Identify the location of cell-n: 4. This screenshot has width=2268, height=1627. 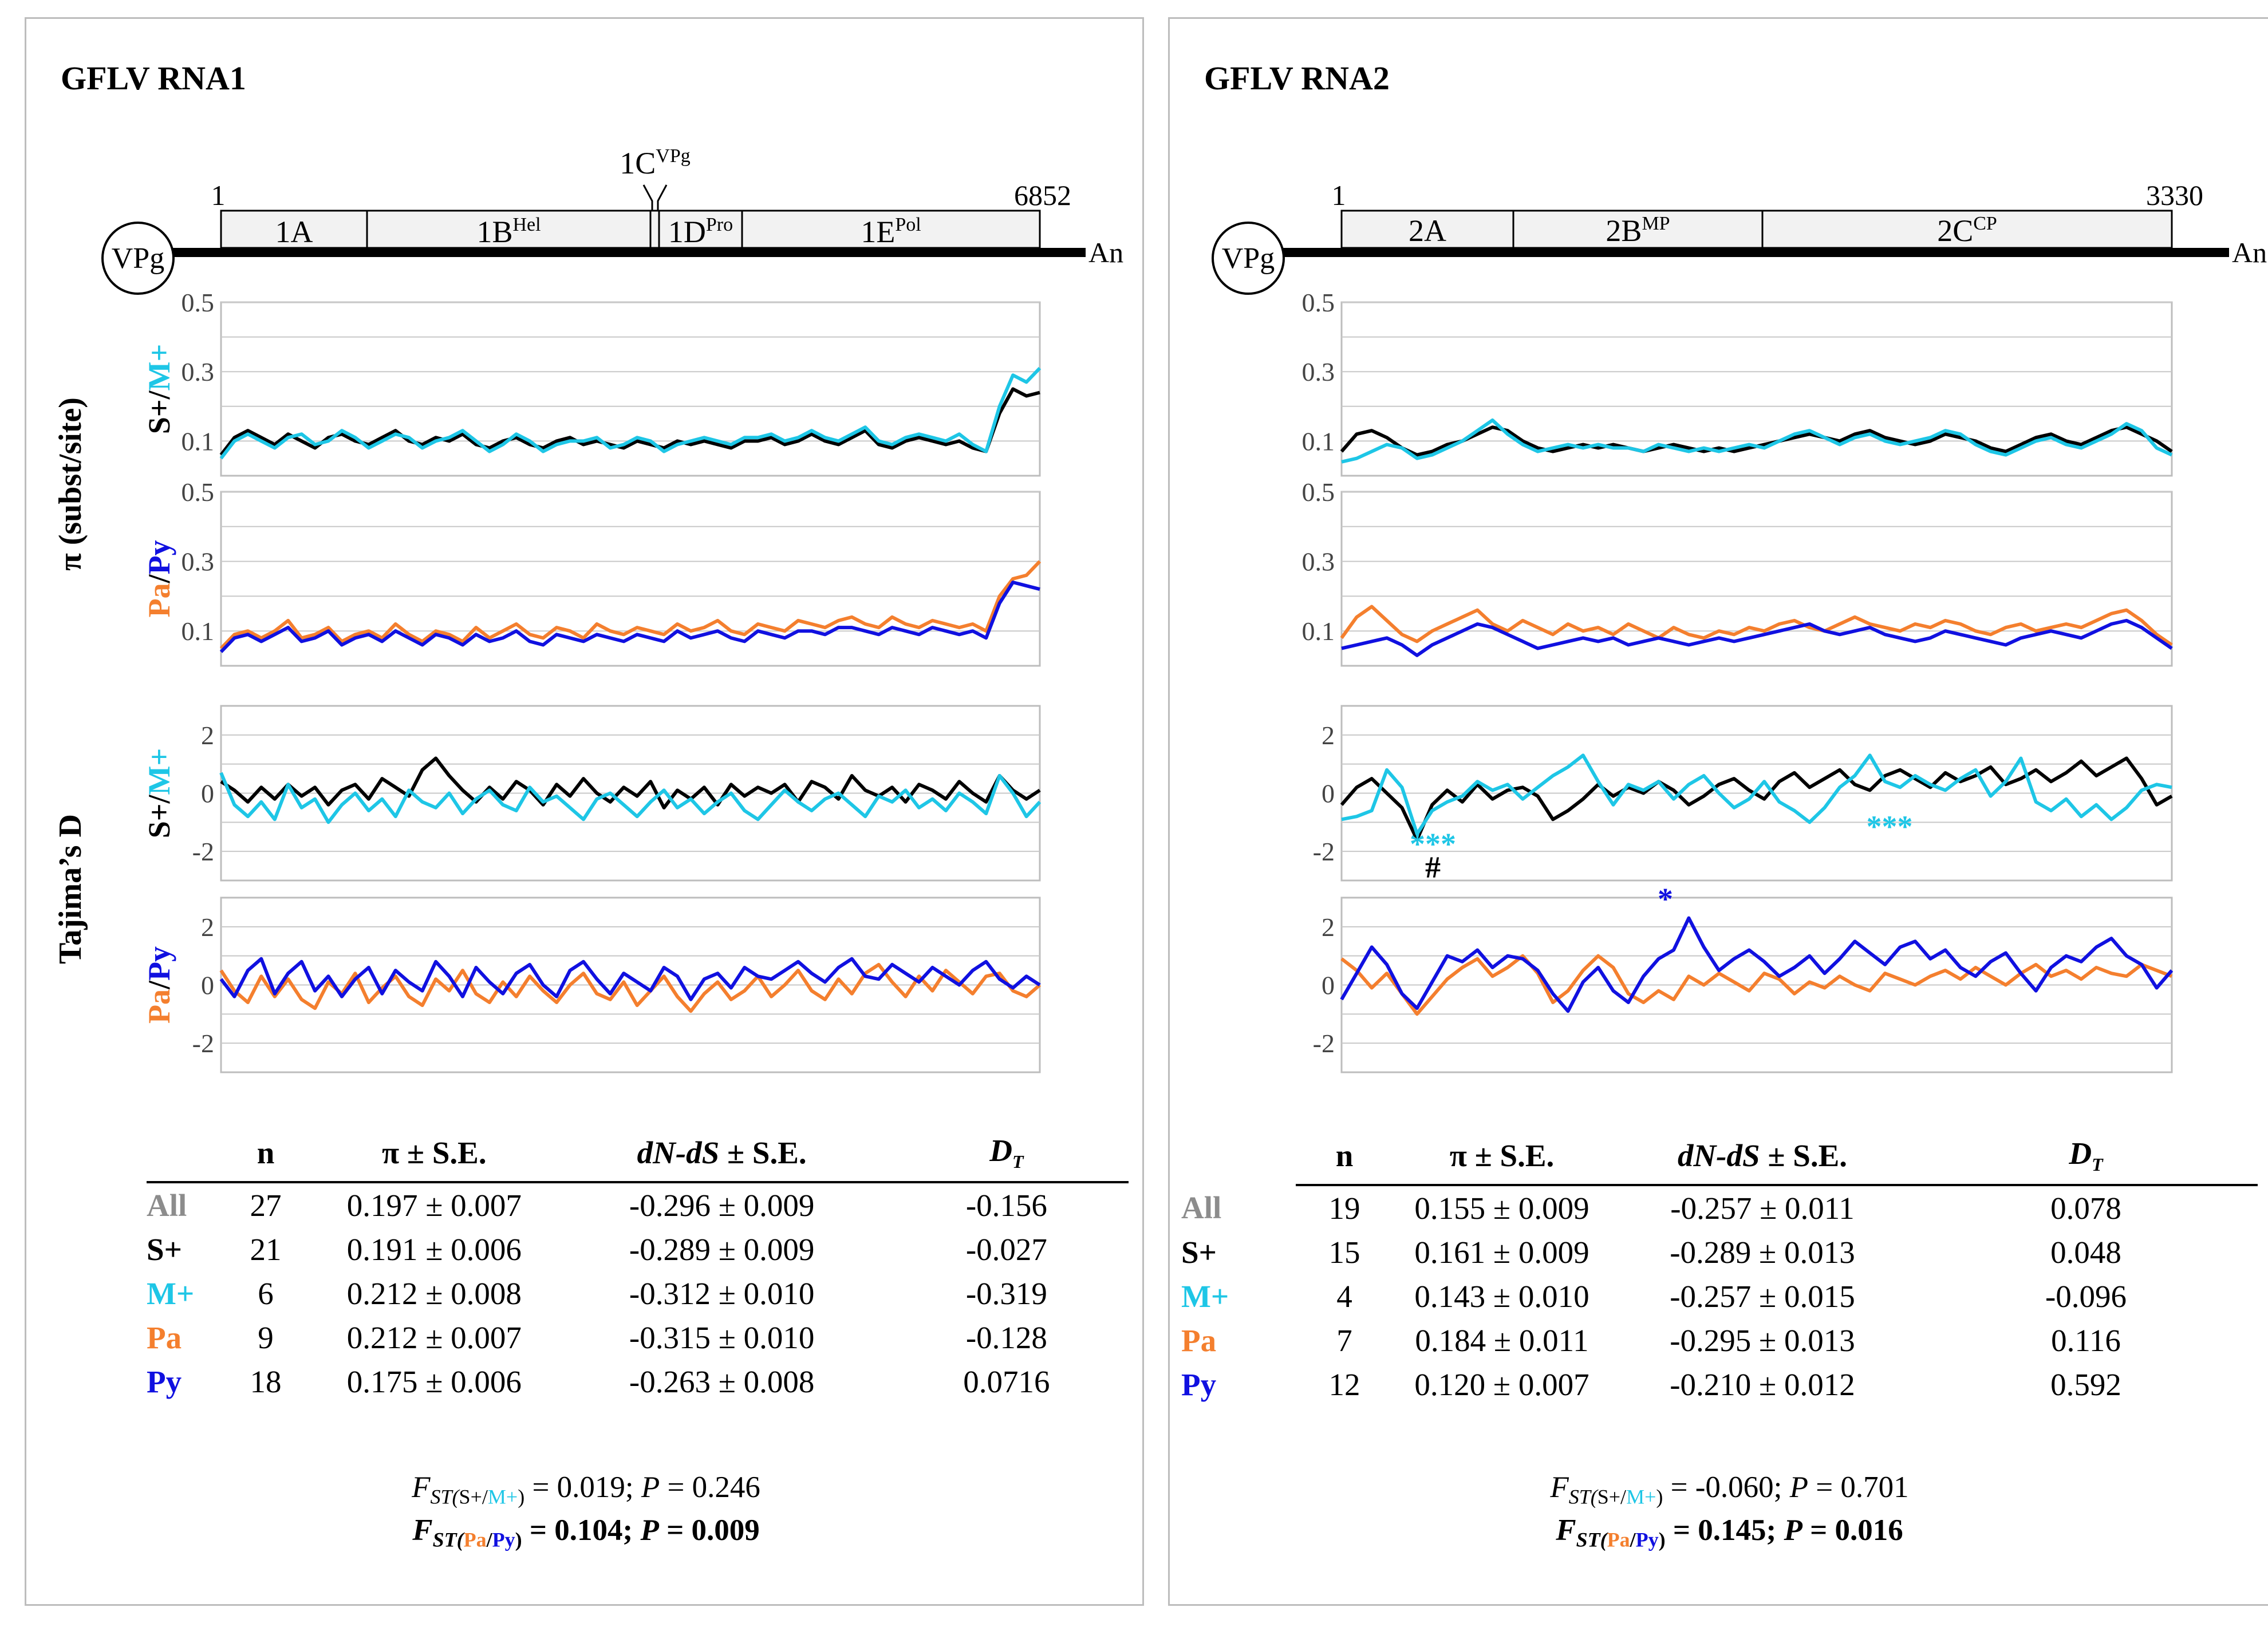
(1344, 1297).